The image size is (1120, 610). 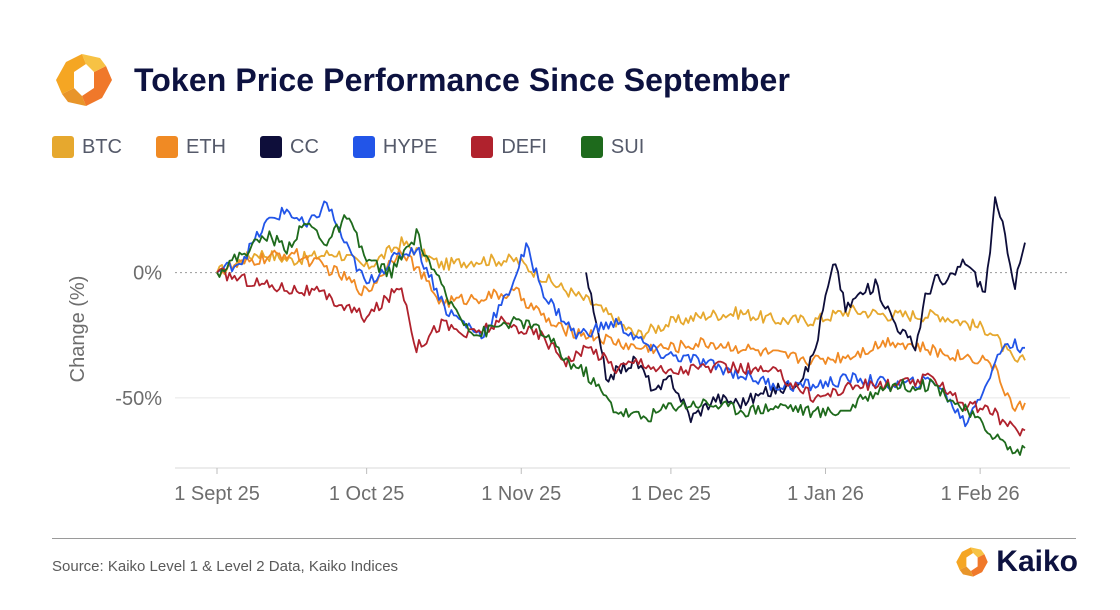 I want to click on legend-item-hype: HYPE, so click(x=395, y=147).